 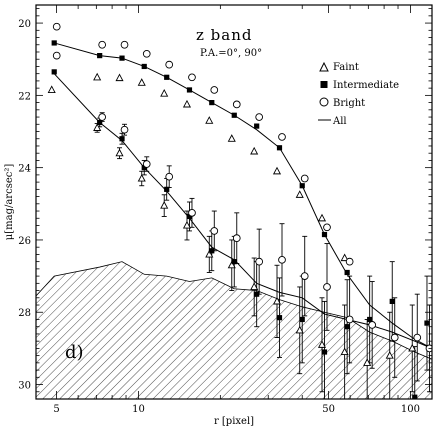 I want to click on y-tick-label-24: 24, so click(x=24, y=169).